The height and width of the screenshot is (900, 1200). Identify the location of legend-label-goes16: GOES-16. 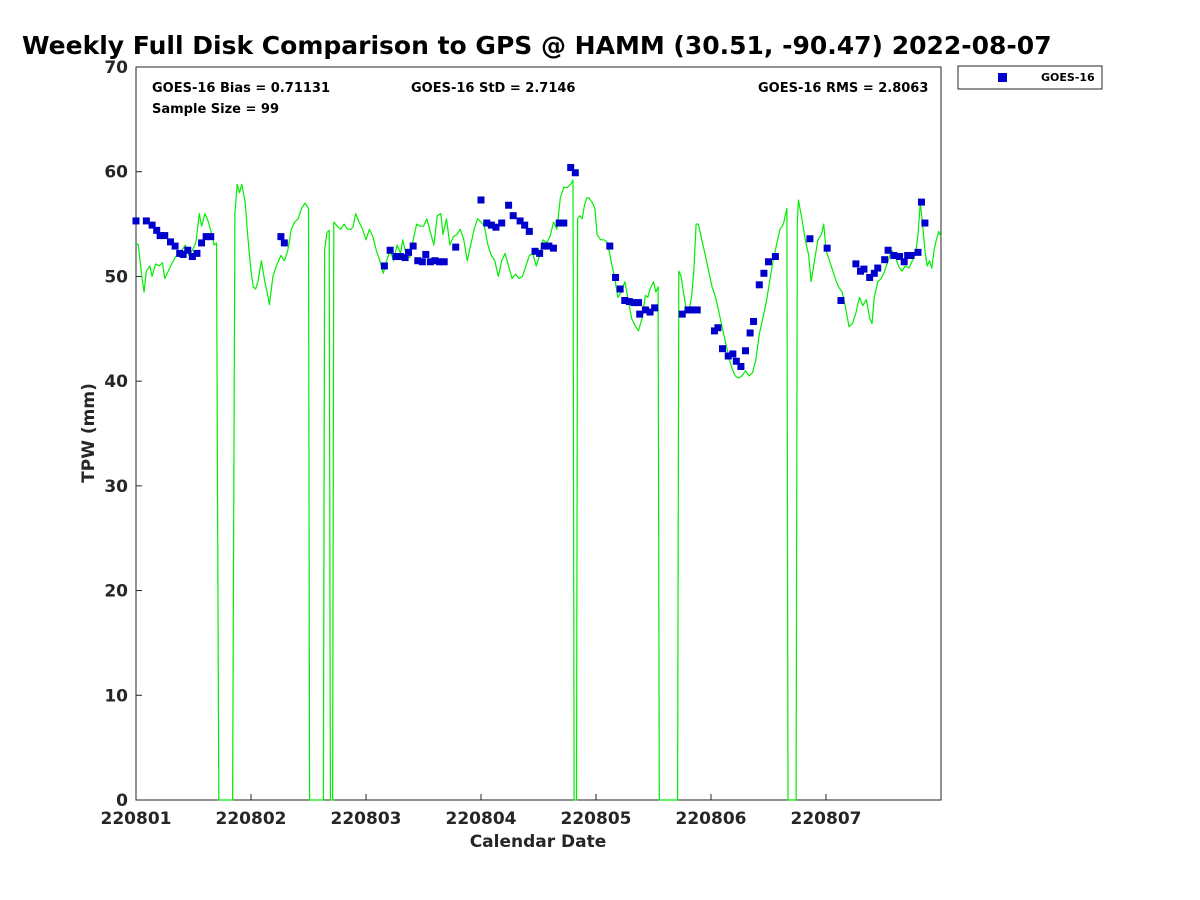
(1068, 77).